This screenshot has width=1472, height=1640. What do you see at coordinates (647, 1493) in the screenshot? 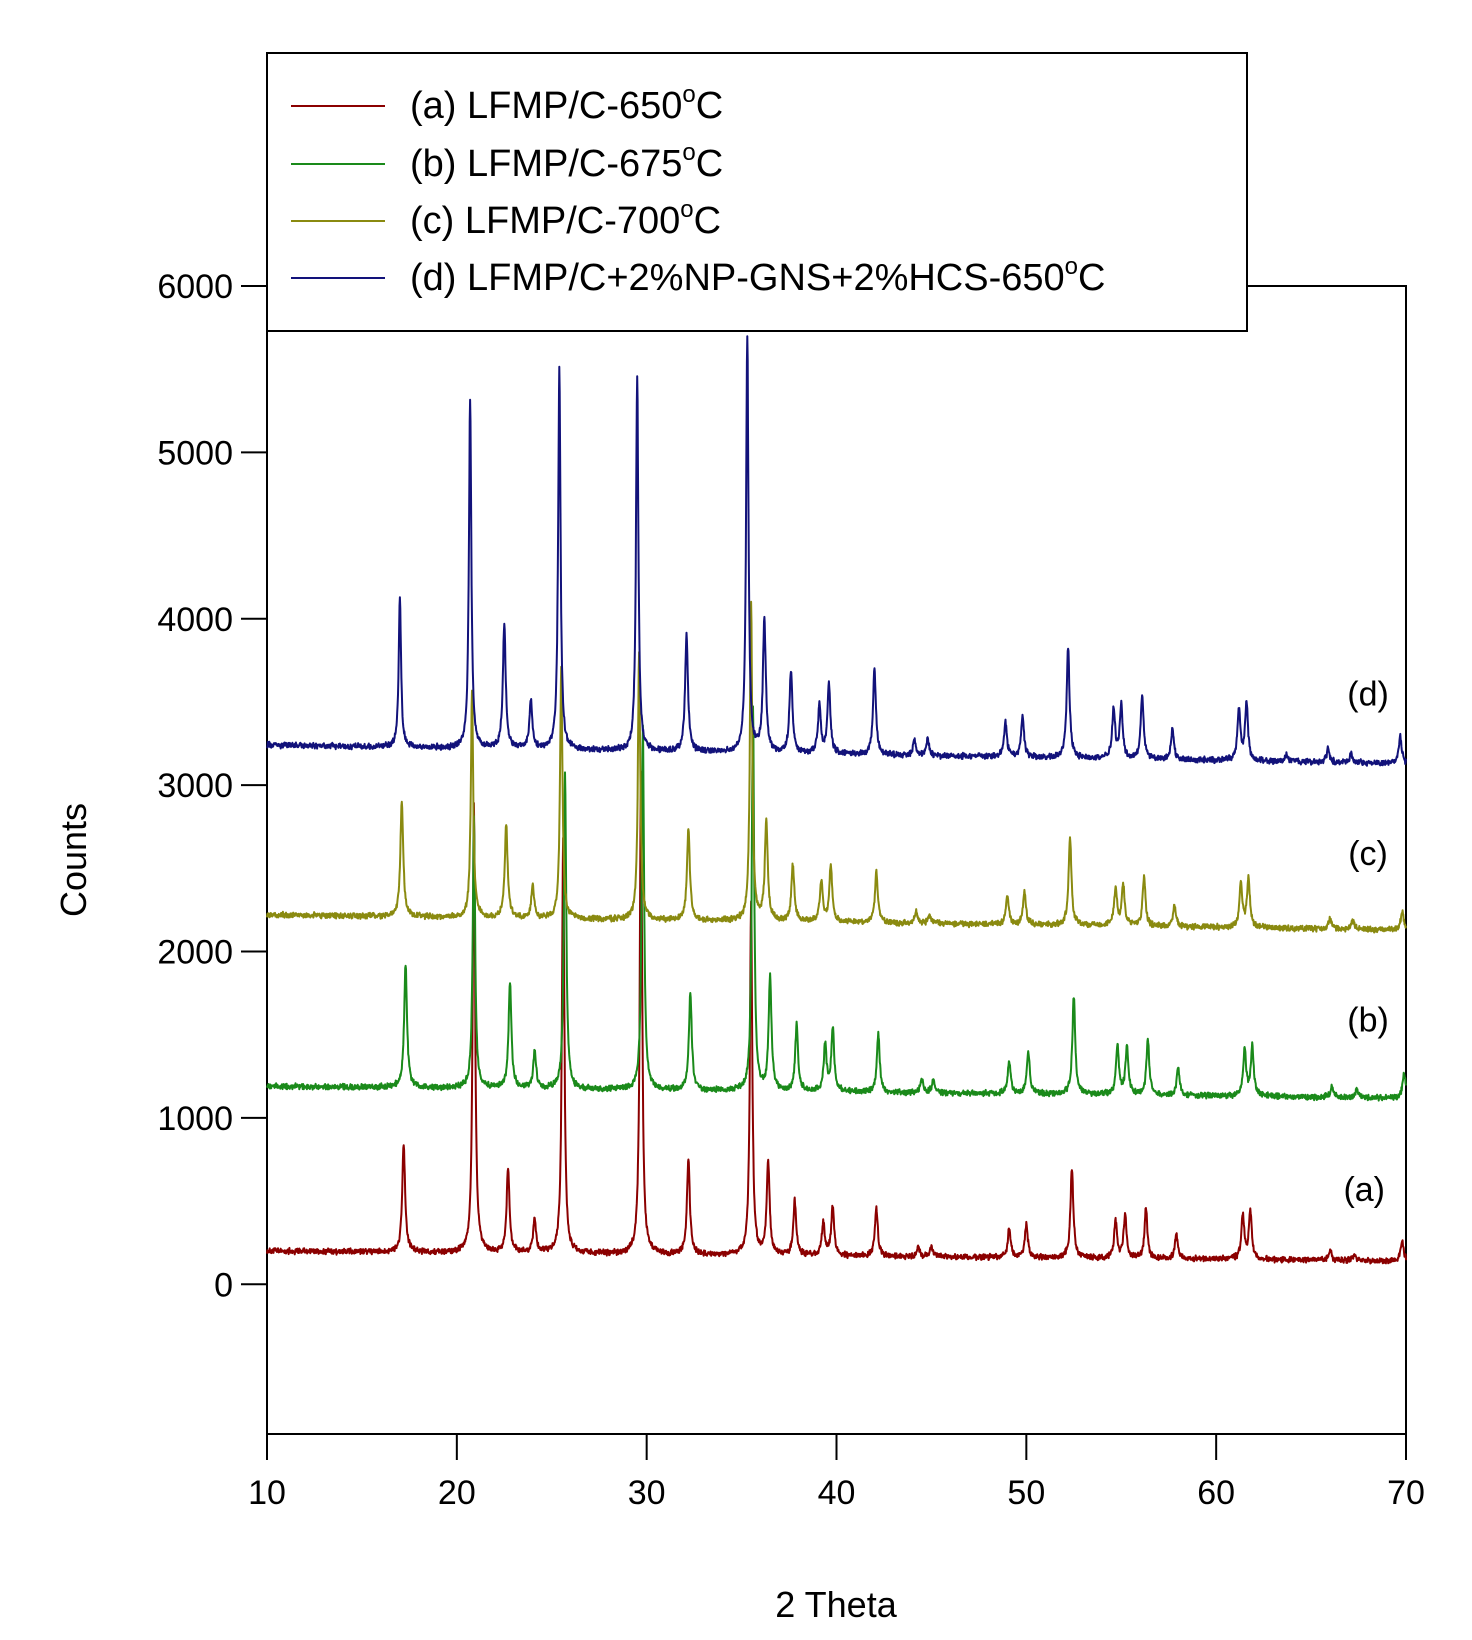
I see `x-tick-label: 30` at bounding box center [647, 1493].